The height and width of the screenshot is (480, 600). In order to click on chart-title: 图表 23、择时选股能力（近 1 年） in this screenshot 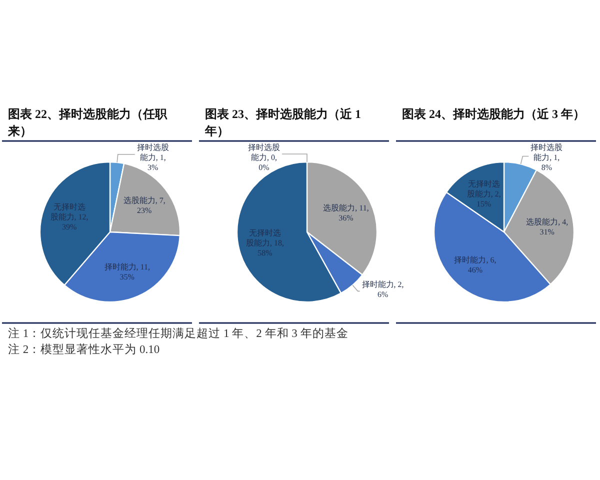, I will do `click(283, 122)`.